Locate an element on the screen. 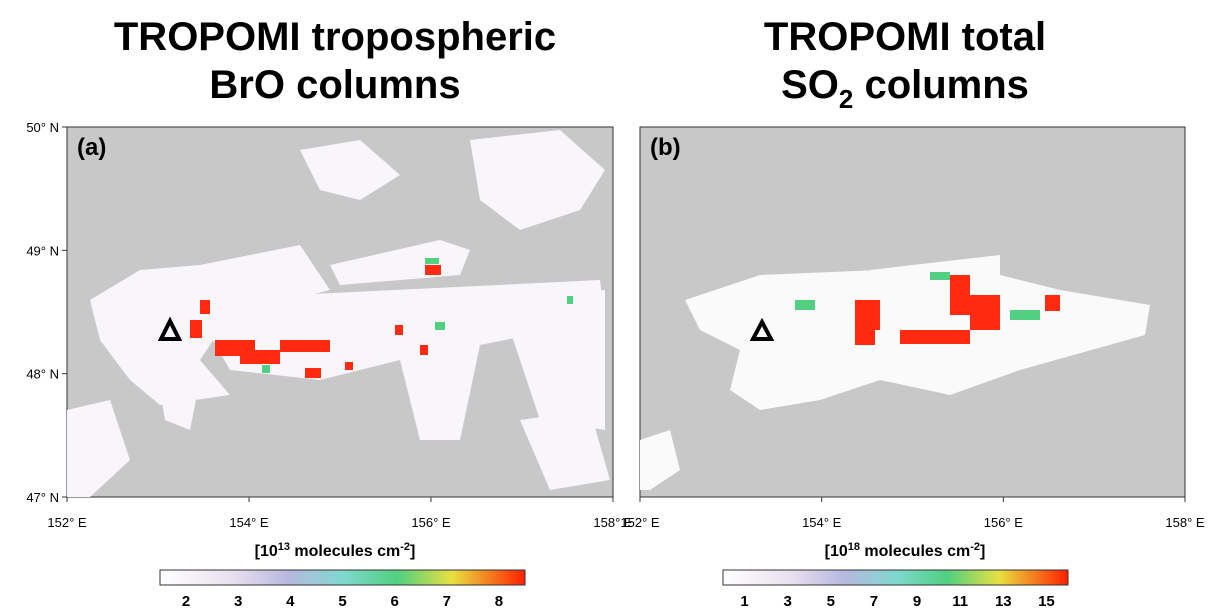 The image size is (1211, 608). colorbar-unit: [1018 molecules cm-2] is located at coordinates (905, 550).